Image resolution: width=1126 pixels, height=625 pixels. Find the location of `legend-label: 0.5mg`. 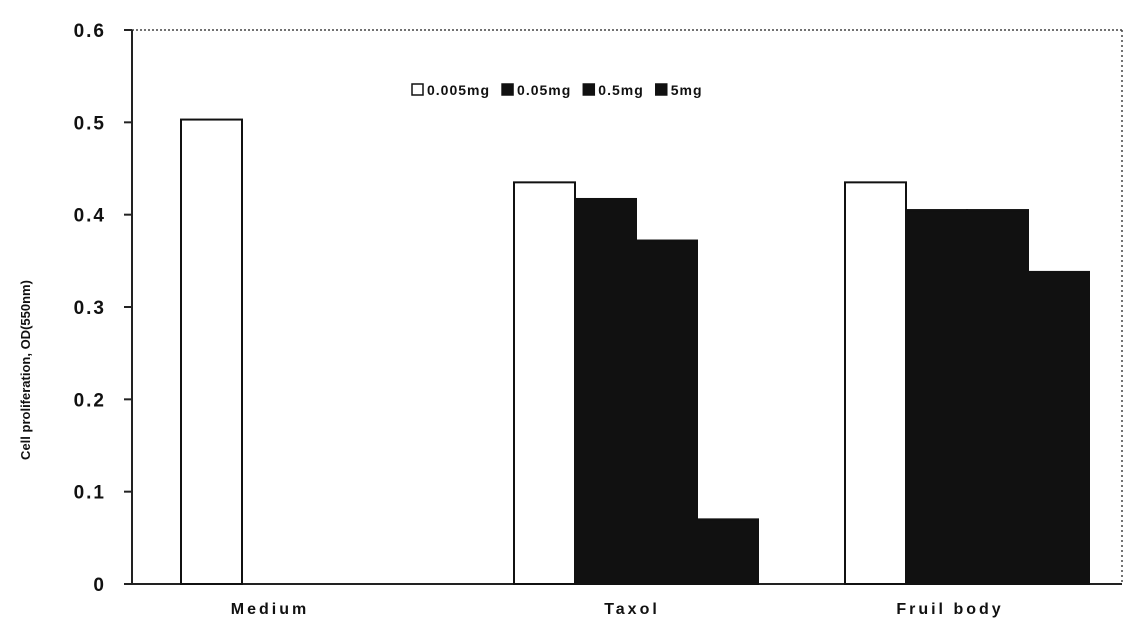

legend-label: 0.5mg is located at coordinates (620, 90).